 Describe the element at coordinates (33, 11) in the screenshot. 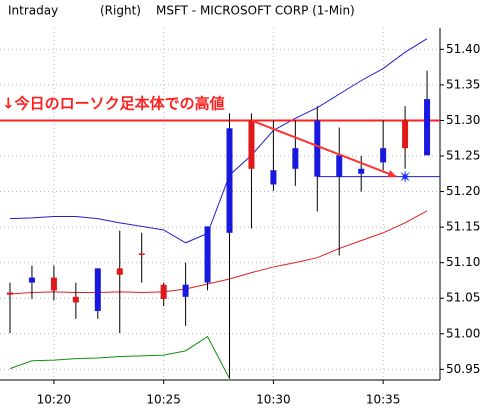

I see `header-intraday: Intraday` at that location.